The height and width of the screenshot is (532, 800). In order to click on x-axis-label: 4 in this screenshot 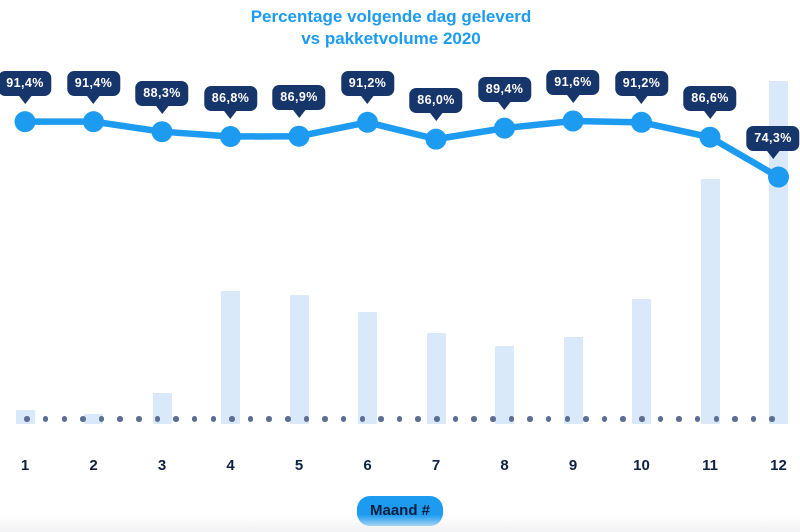, I will do `click(230, 465)`.